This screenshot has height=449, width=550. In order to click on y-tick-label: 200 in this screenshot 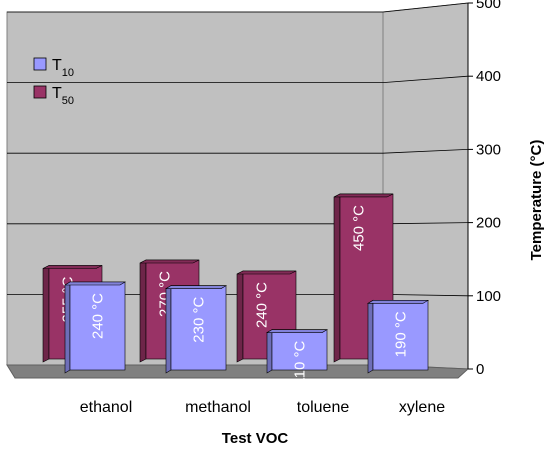, I will do `click(488, 223)`.